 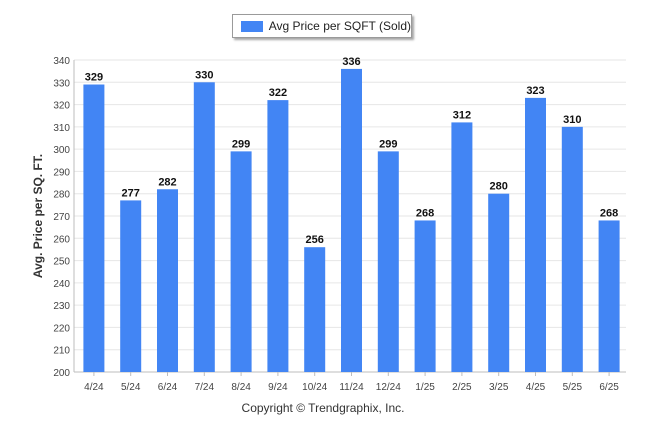 What do you see at coordinates (61, 61) in the screenshot?
I see `y-tick-label: 340` at bounding box center [61, 61].